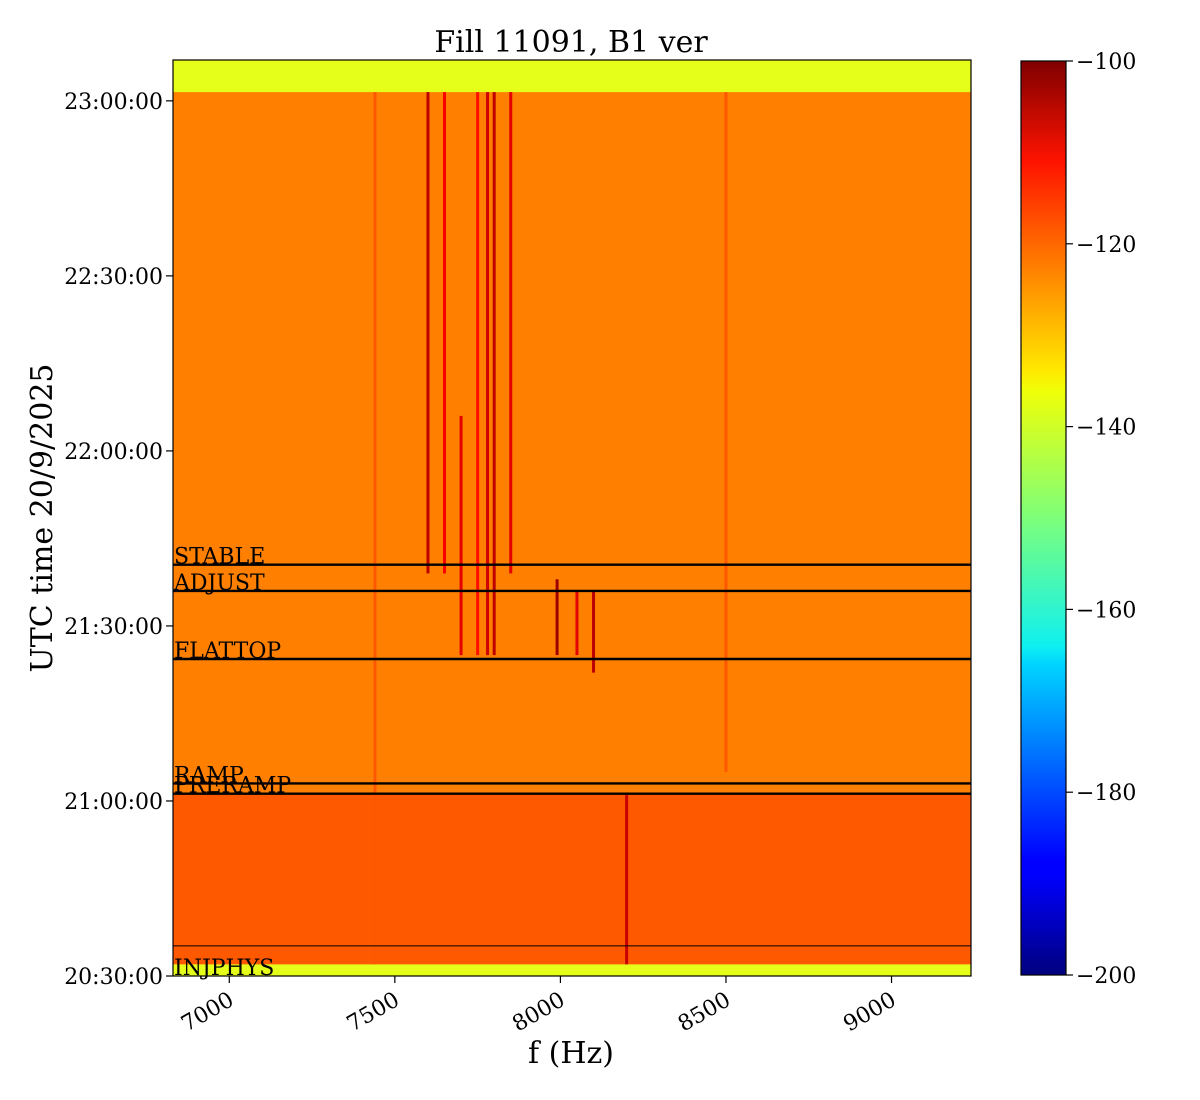 This screenshot has width=1200, height=1100. What do you see at coordinates (42, 518) in the screenshot?
I see `y-axis-label: UTC time 20/9/2025` at bounding box center [42, 518].